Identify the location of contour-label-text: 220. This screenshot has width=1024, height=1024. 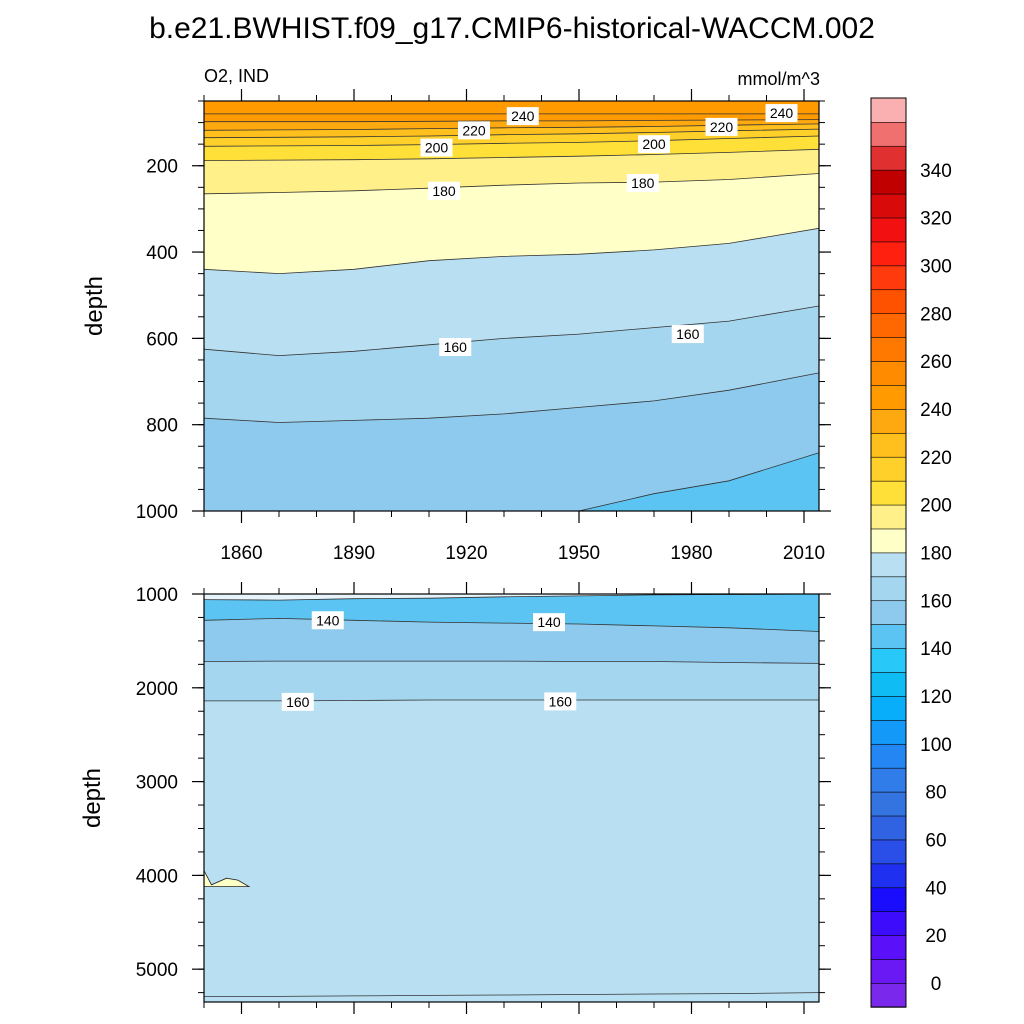
(474, 130).